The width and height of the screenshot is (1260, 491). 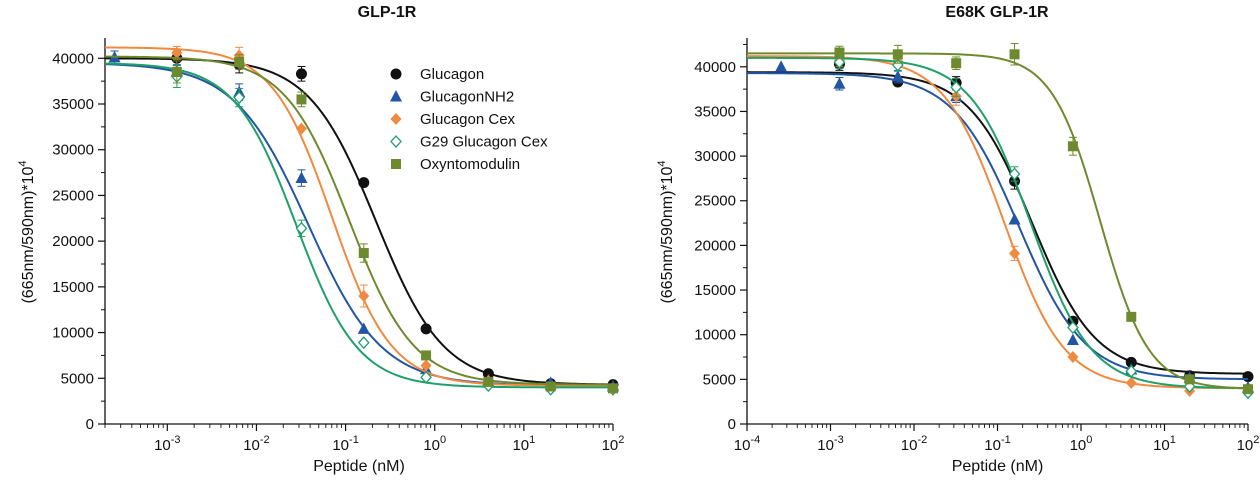 I want to click on legend-marker-oxyntomodulin, so click(x=396, y=164).